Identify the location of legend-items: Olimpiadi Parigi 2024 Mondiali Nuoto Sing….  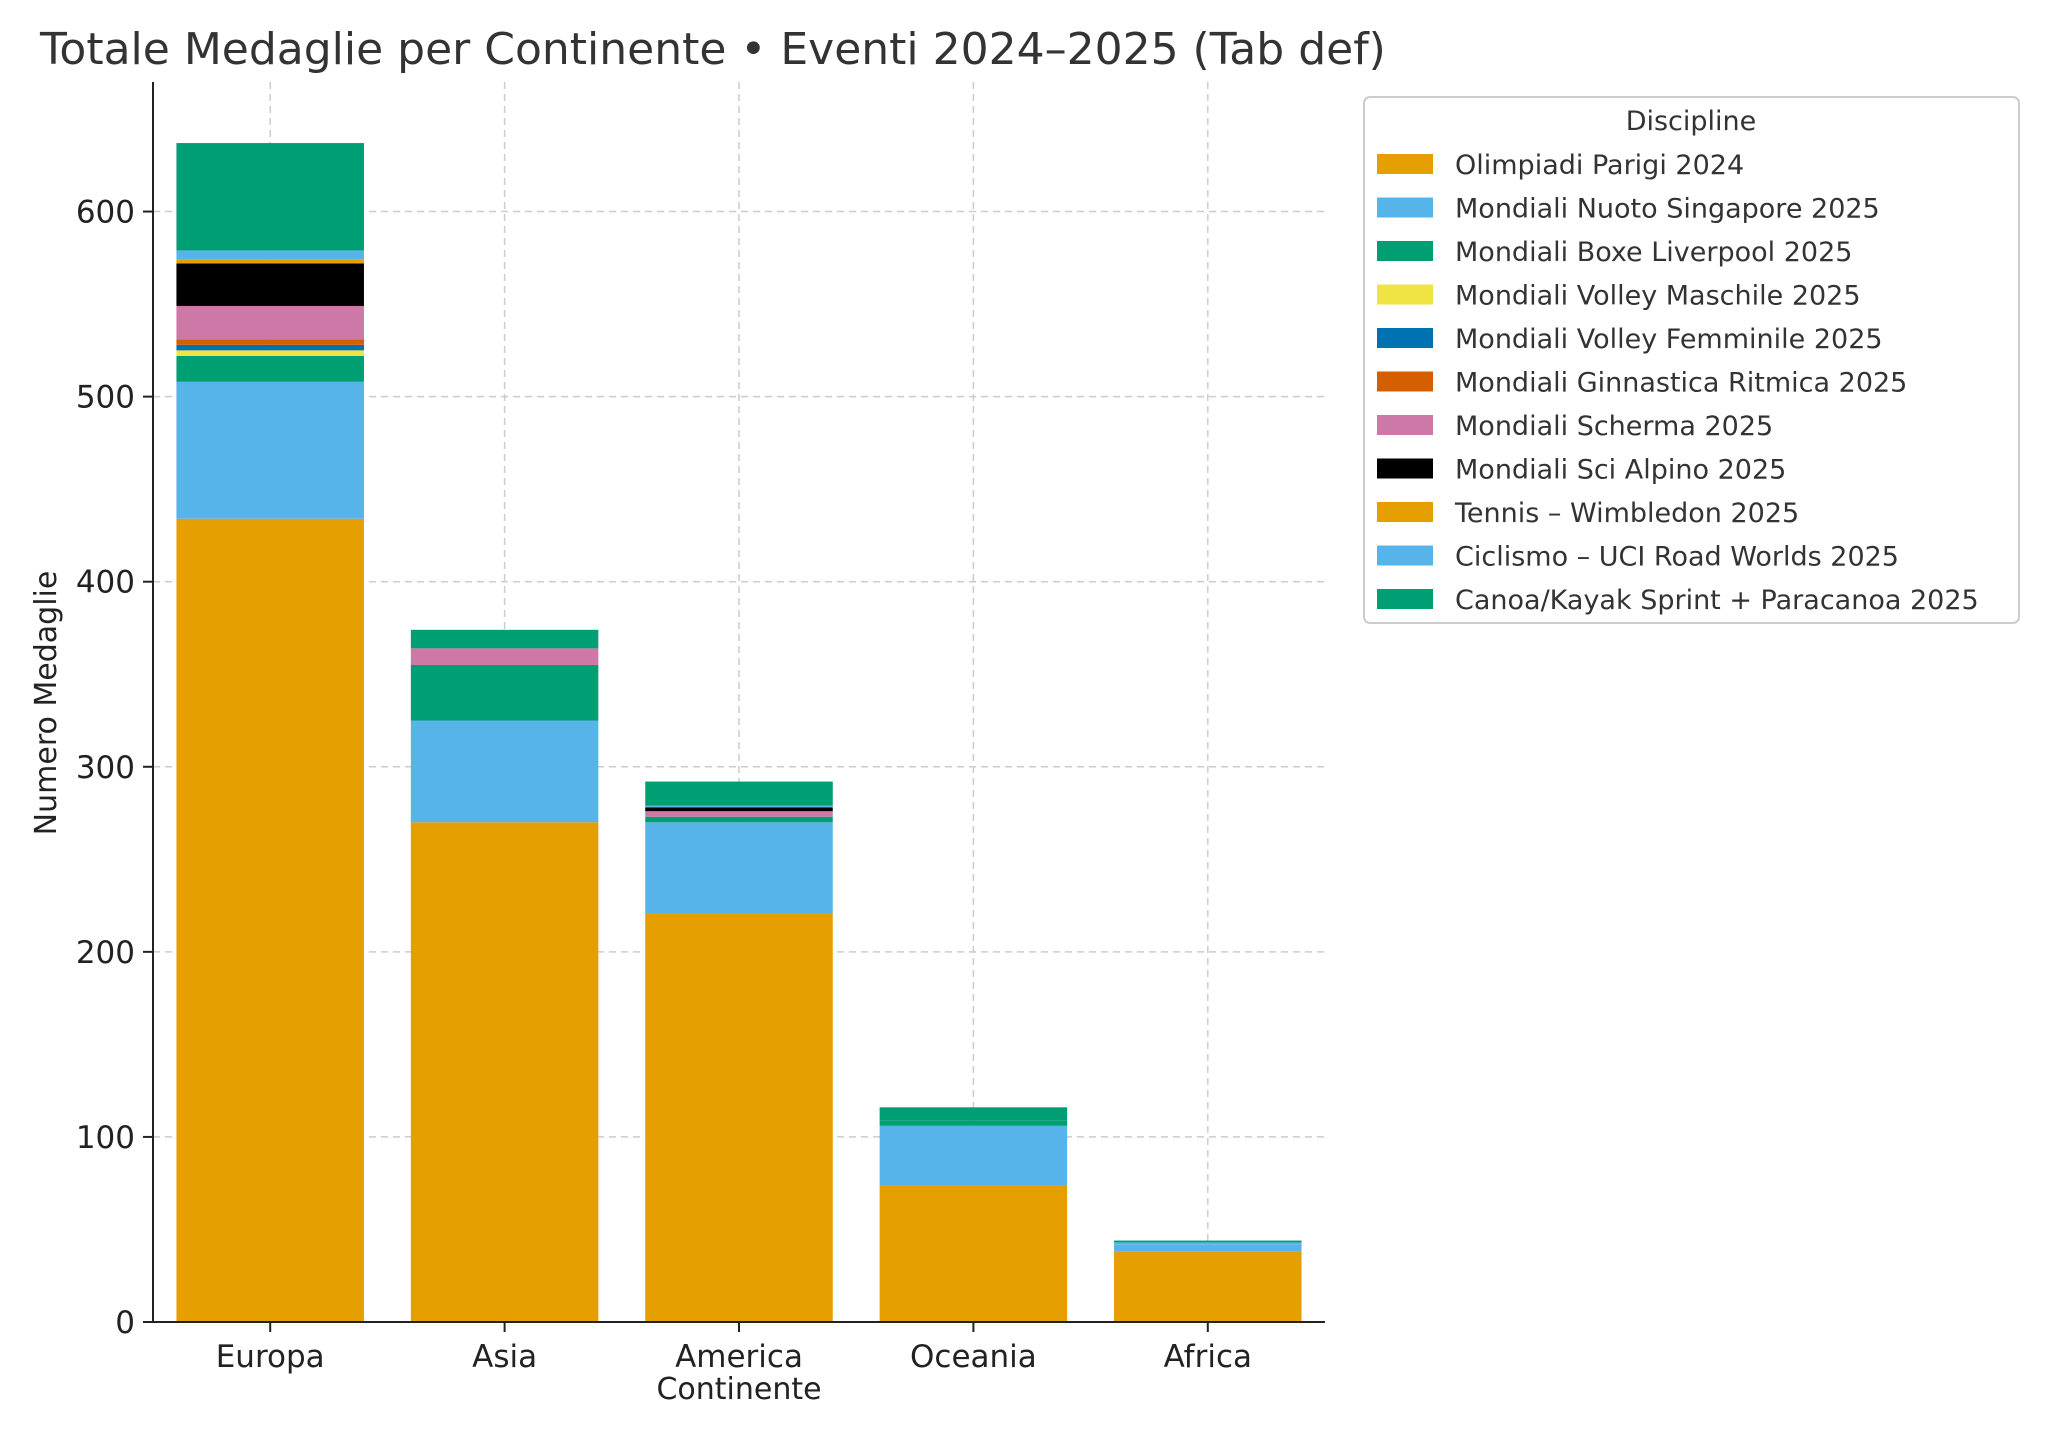
(1678, 383).